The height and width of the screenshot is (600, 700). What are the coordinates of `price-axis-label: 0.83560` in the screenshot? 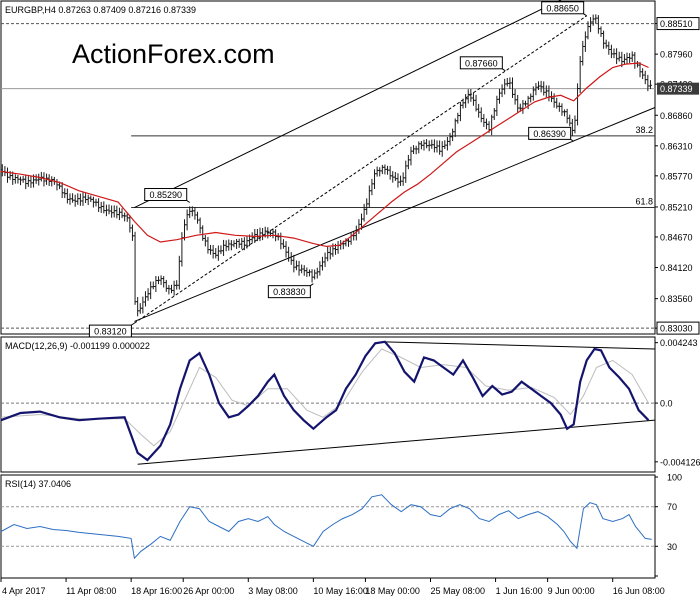 It's located at (676, 299).